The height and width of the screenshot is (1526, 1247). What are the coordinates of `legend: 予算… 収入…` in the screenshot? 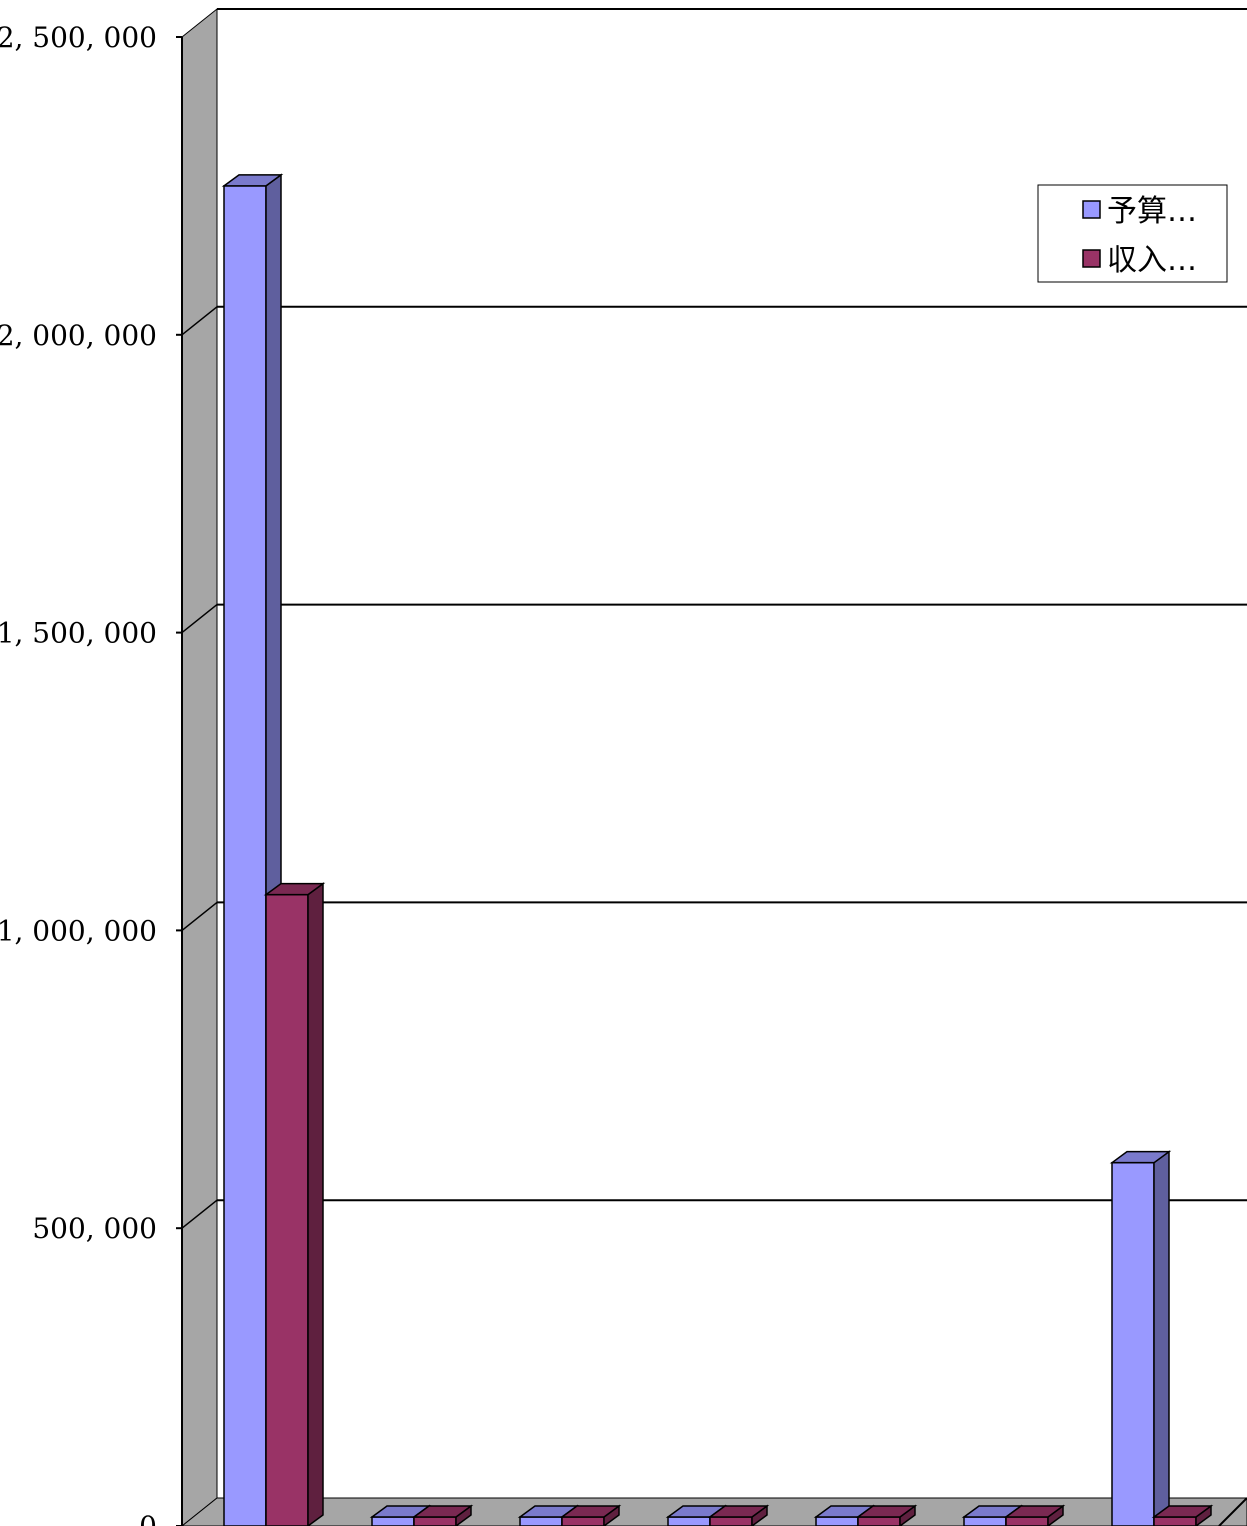 It's located at (1132, 233).